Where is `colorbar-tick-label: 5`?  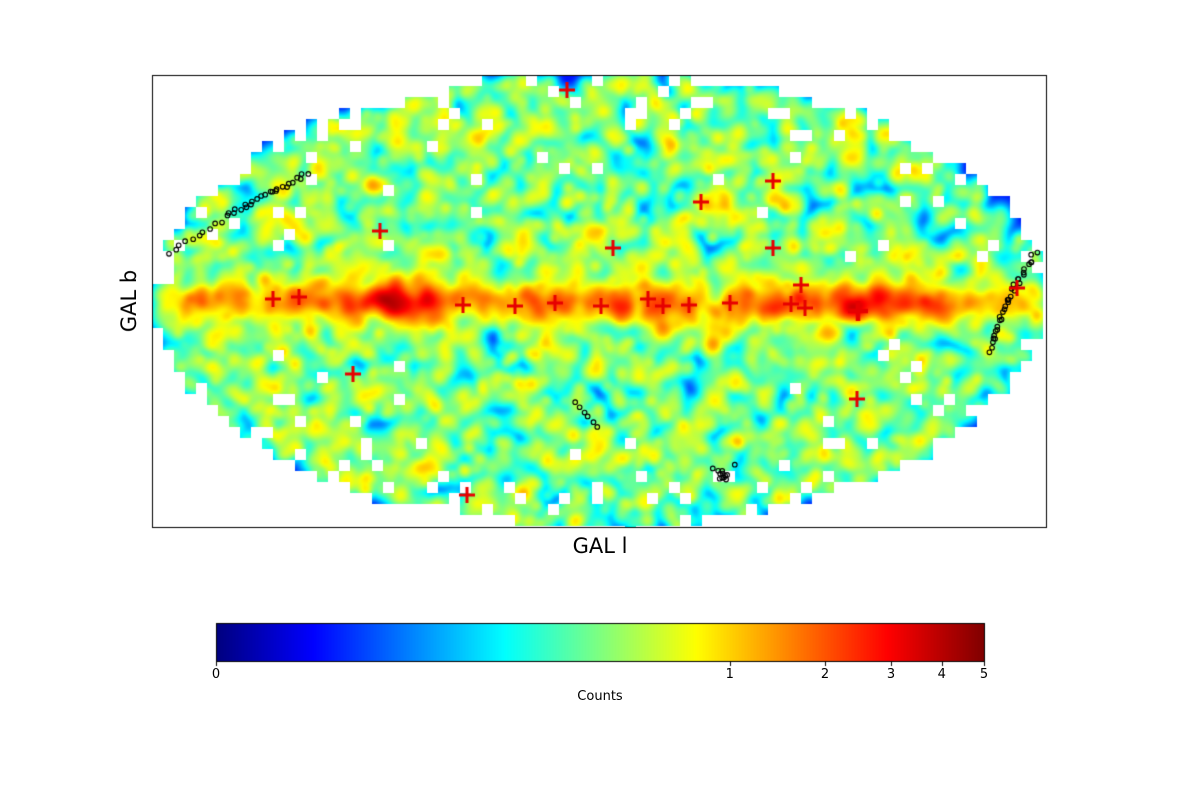 colorbar-tick-label: 5 is located at coordinates (984, 674).